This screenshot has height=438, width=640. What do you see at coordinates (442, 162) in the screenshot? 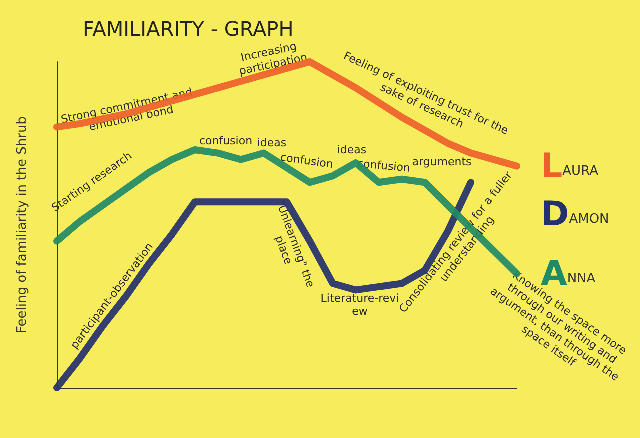
I see `annotation: arguments` at bounding box center [442, 162].